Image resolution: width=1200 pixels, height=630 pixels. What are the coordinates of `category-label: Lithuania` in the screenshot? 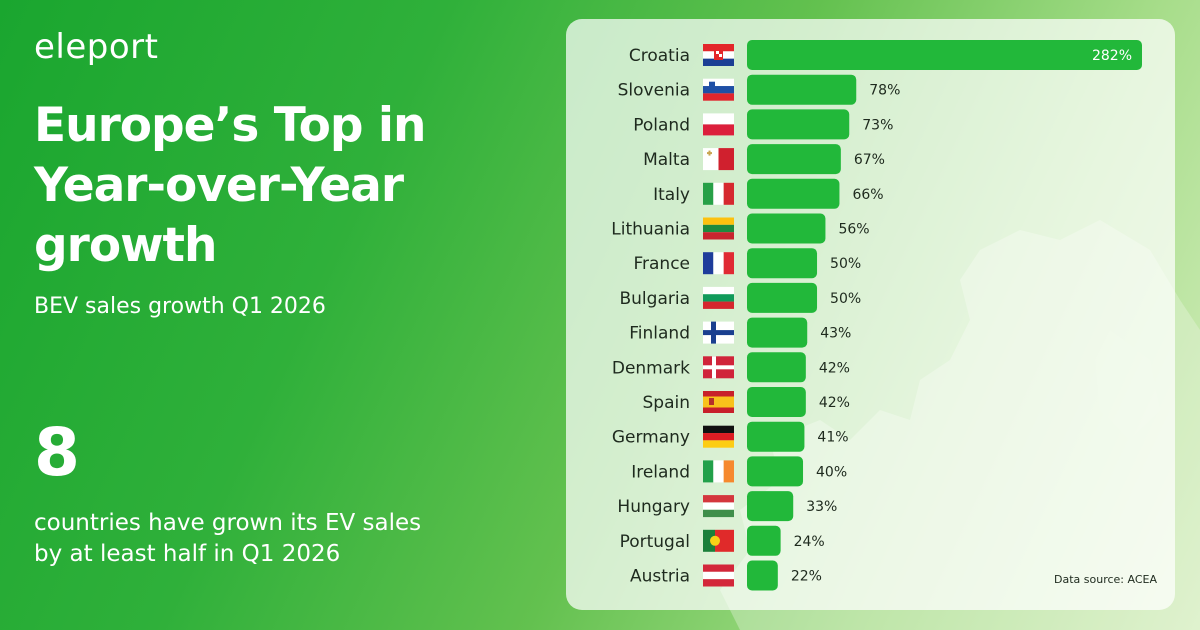 It's located at (650, 230).